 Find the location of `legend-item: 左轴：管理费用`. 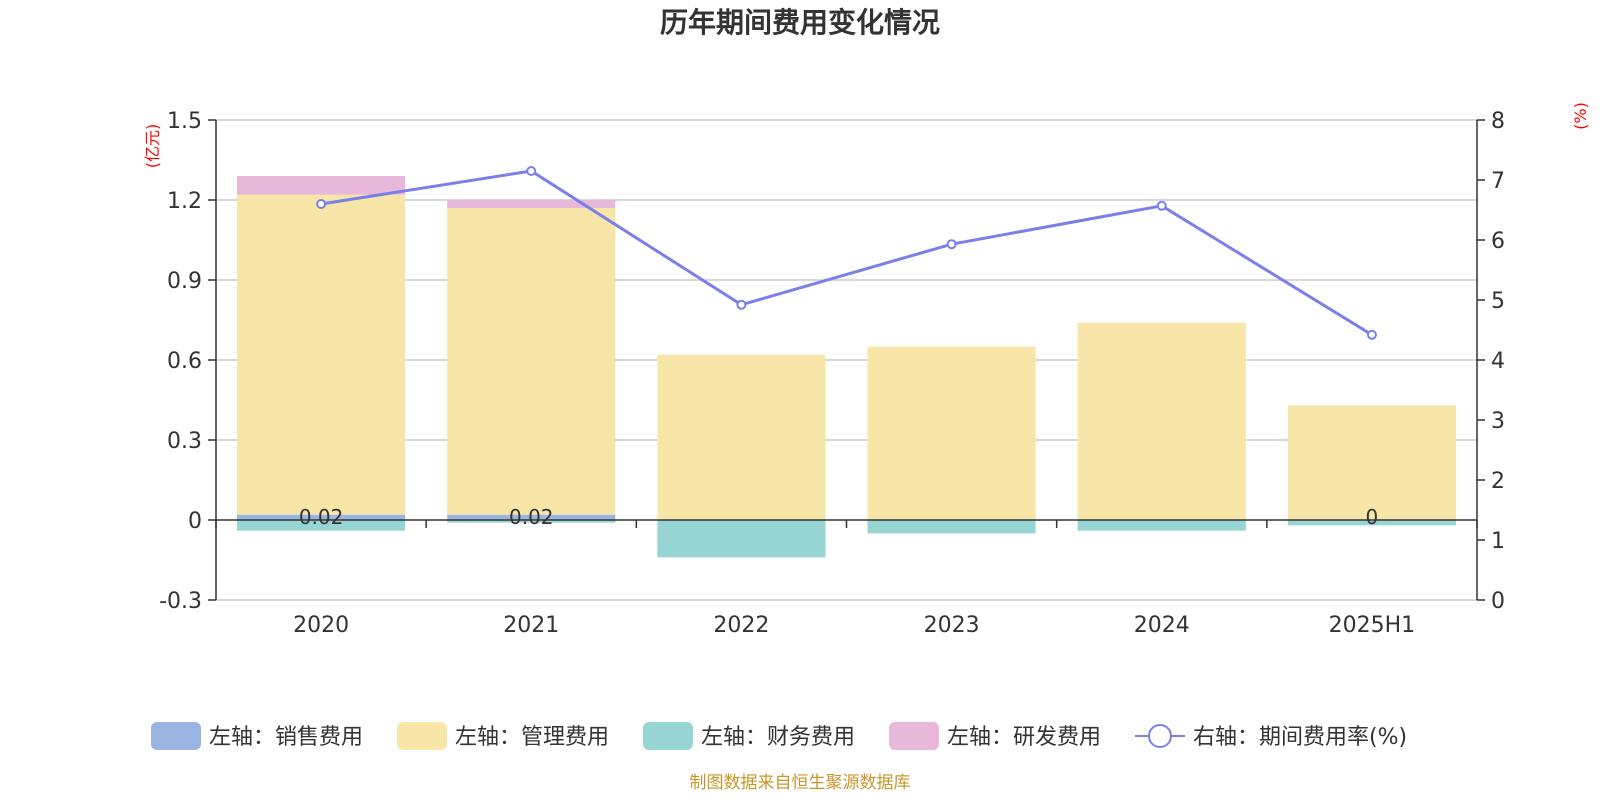

legend-item: 左轴：管理费用 is located at coordinates (503, 736).